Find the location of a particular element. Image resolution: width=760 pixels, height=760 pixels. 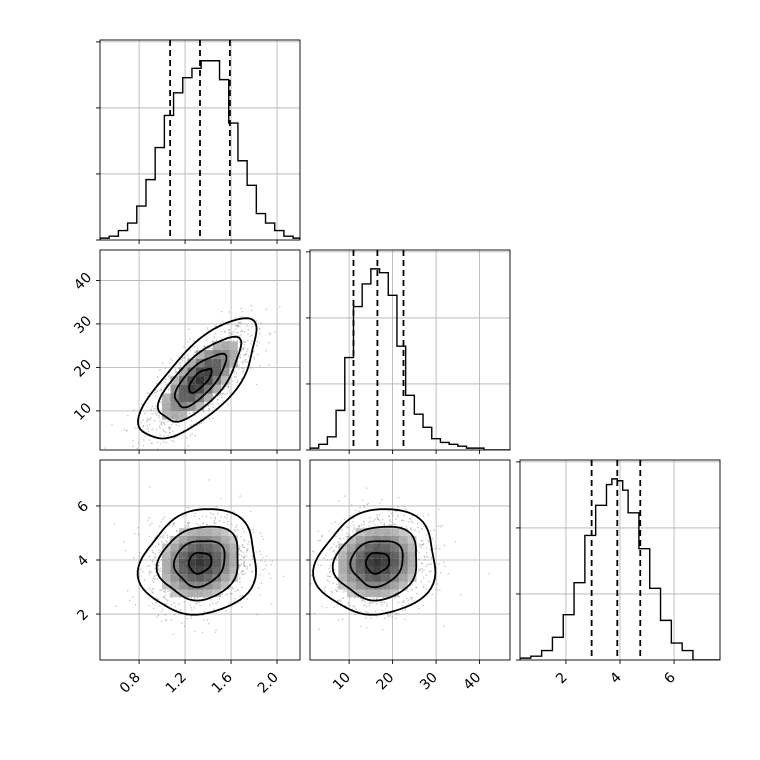

panel-scatter-y-z: 10 20 30 40 is located at coordinates (408, 576).